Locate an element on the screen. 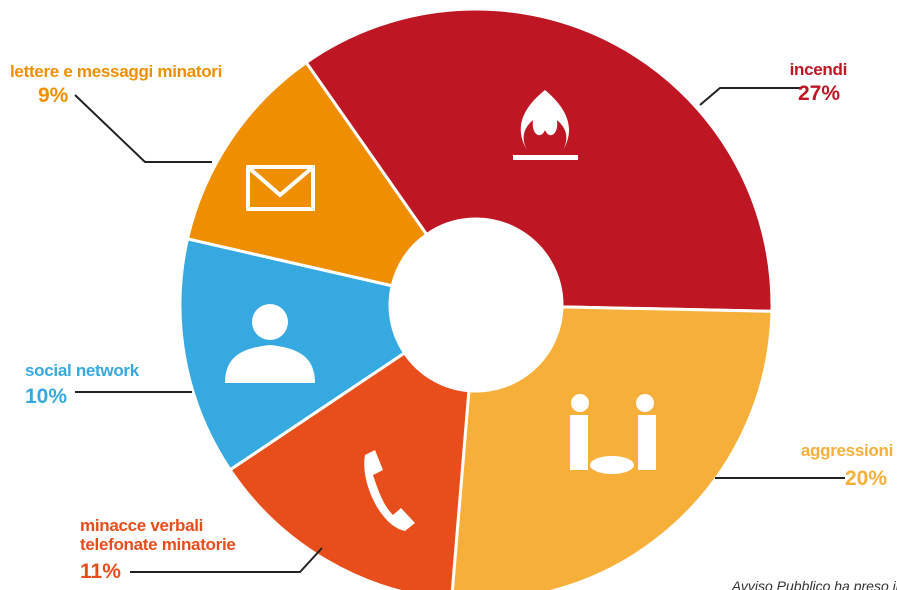 Image resolution: width=897 pixels, height=590 pixels. category-label: aggressioni is located at coordinates (846, 450).